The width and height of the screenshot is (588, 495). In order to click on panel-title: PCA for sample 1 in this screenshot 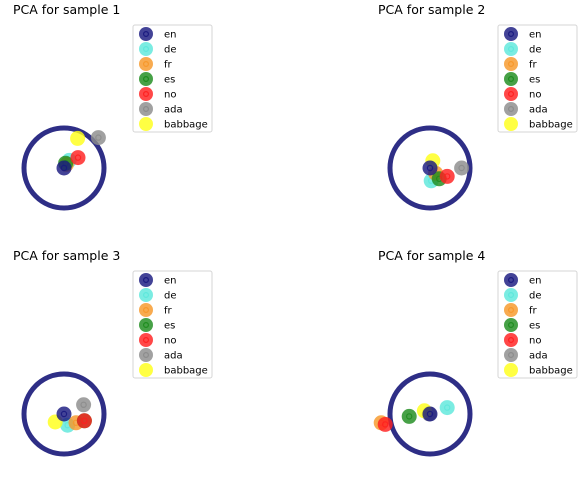, I will do `click(66, 9)`.